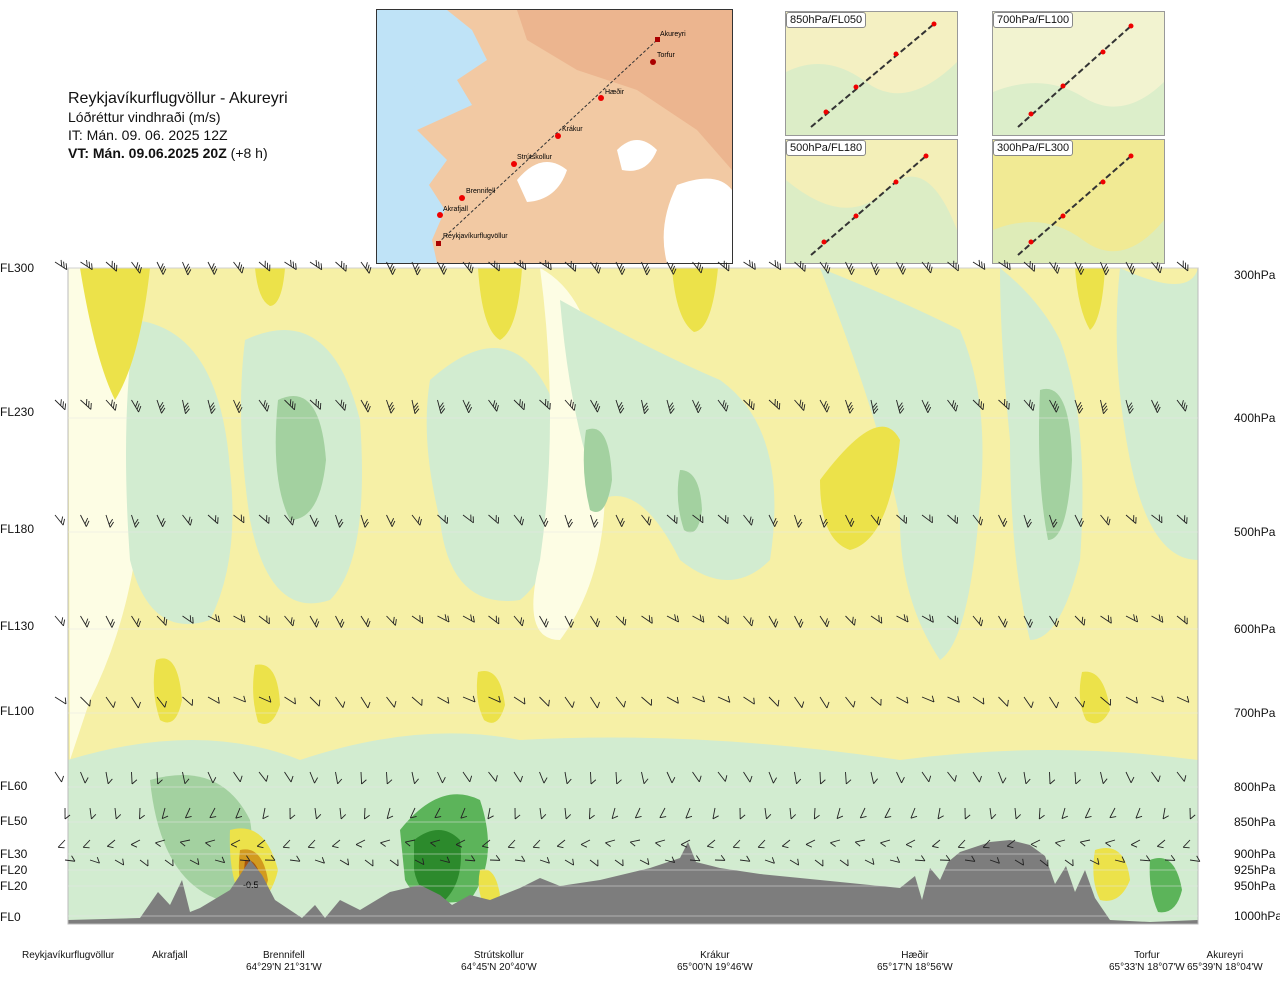  Describe the element at coordinates (615, 92) in the screenshot. I see `map-label-haedir: Hæðir` at that location.